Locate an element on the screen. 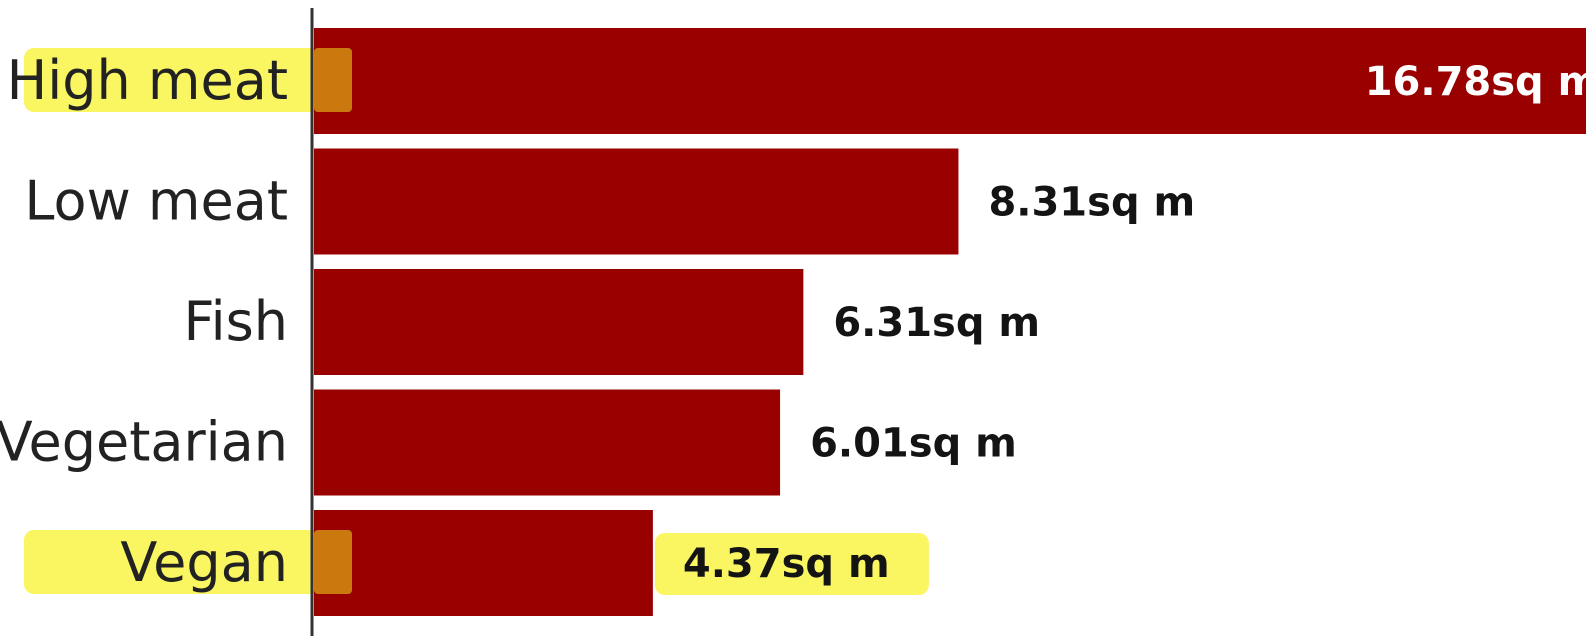 Image resolution: width=1586 pixels, height=636 pixels. highlight-vegan-label is located at coordinates (176, 562).